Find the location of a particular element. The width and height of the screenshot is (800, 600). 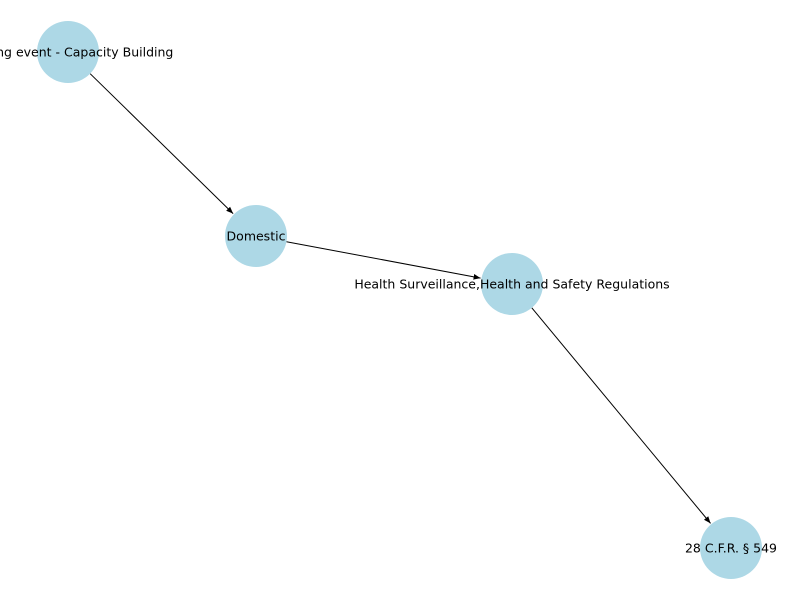

node-label-n4: 28 C.F.R. § 549 is located at coordinates (731, 548).